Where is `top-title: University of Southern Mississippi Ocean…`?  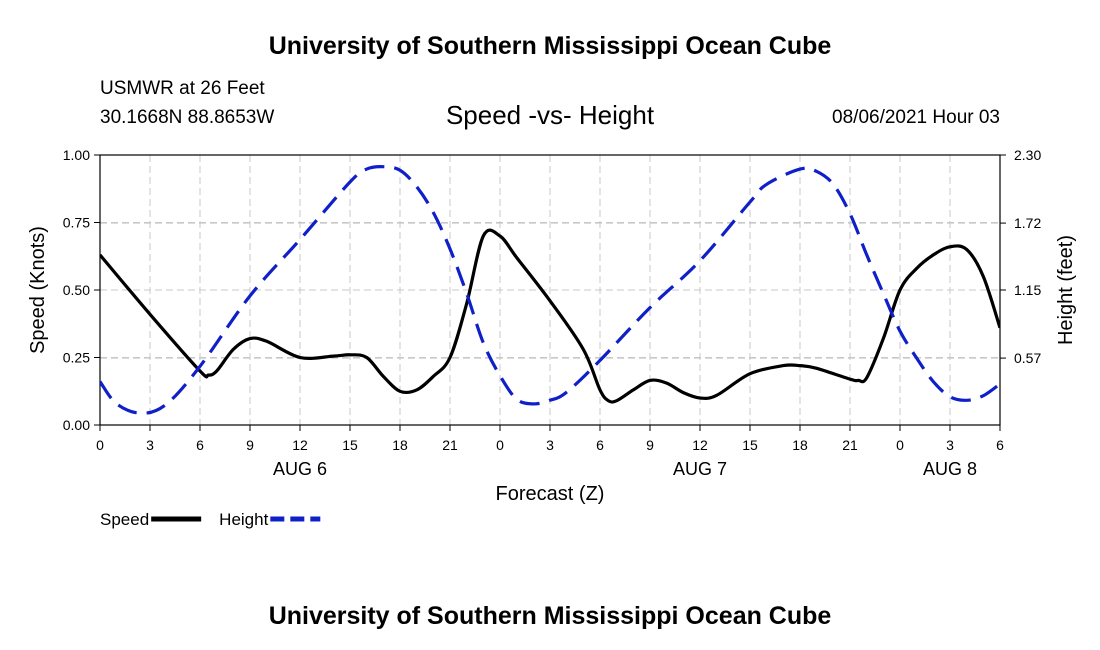 top-title: University of Southern Mississippi Ocean… is located at coordinates (550, 46).